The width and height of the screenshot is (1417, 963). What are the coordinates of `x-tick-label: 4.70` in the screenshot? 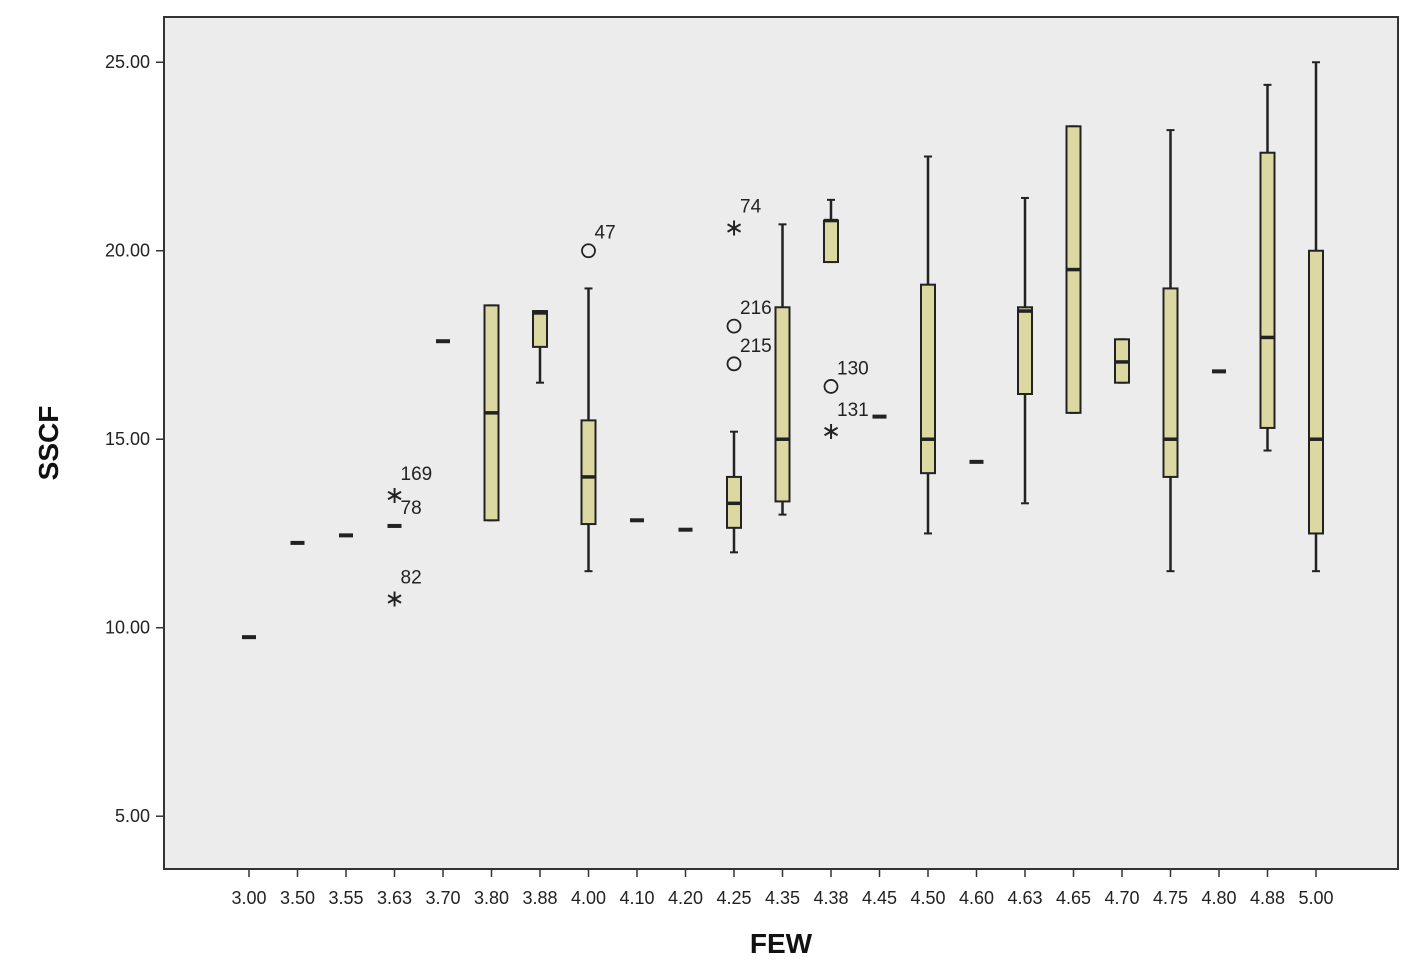 It's located at (1121, 898).